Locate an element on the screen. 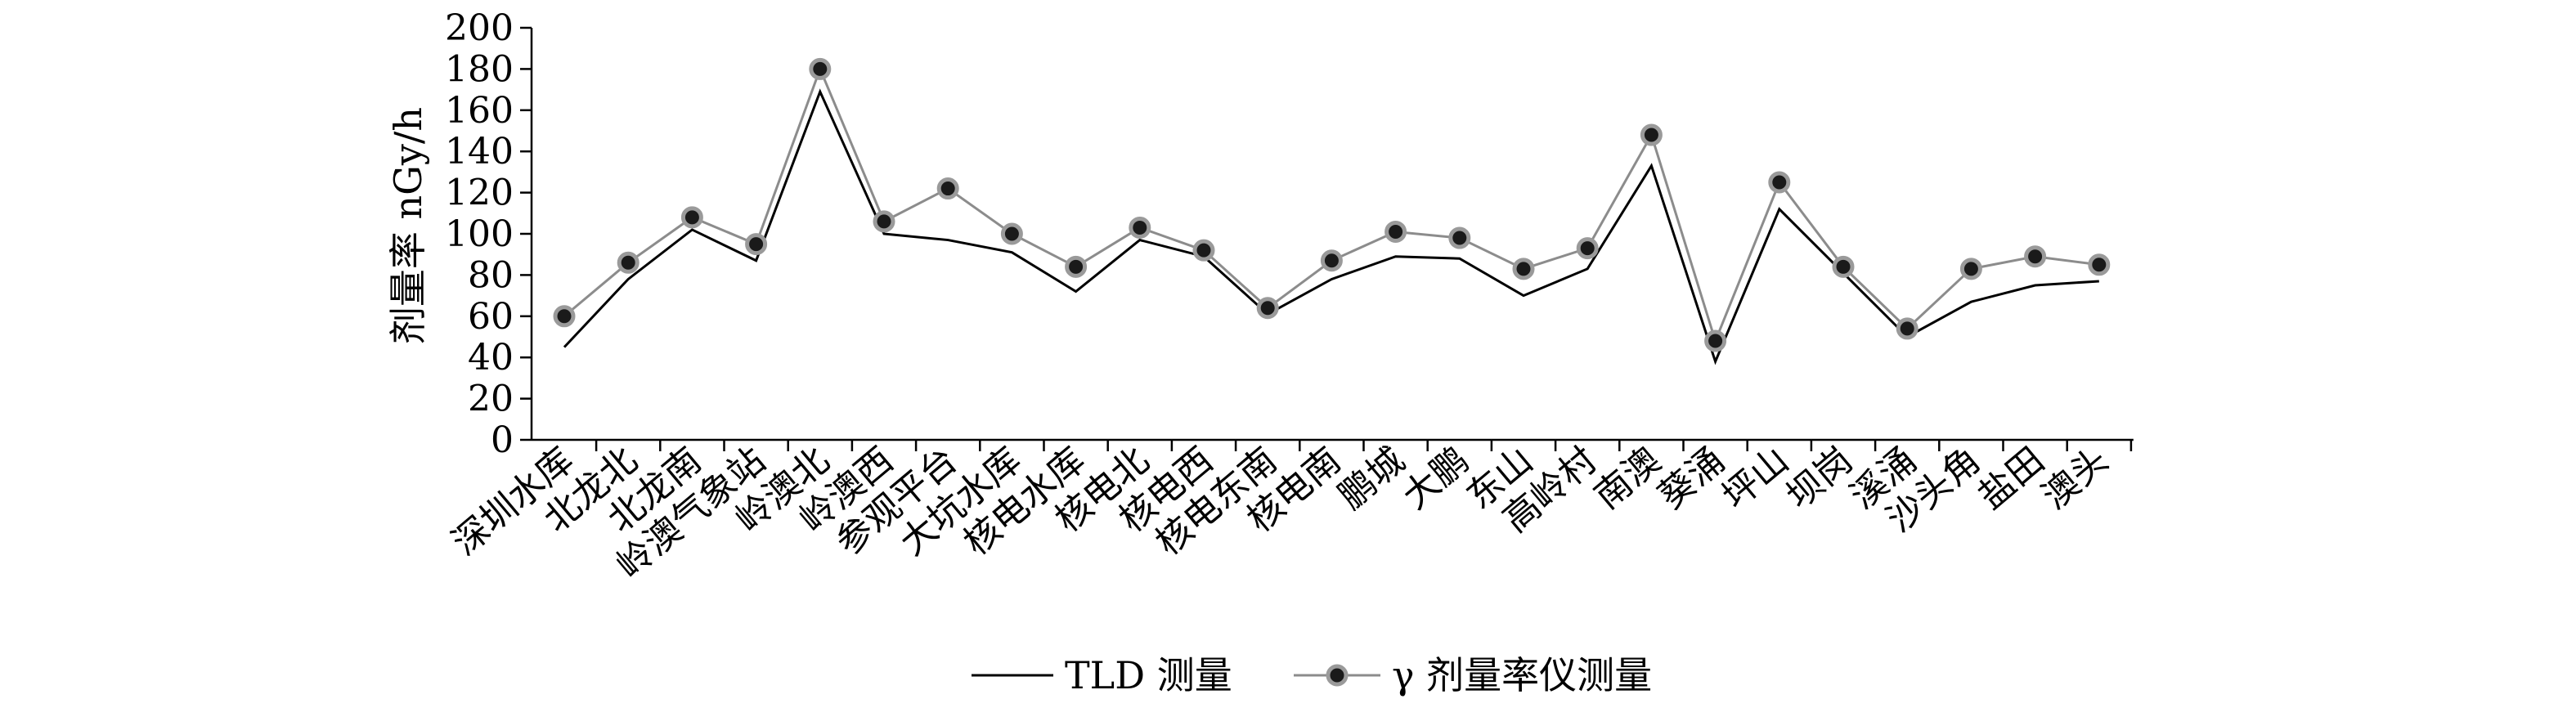  x-tick-label: 盐田 is located at coordinates (2011, 479).